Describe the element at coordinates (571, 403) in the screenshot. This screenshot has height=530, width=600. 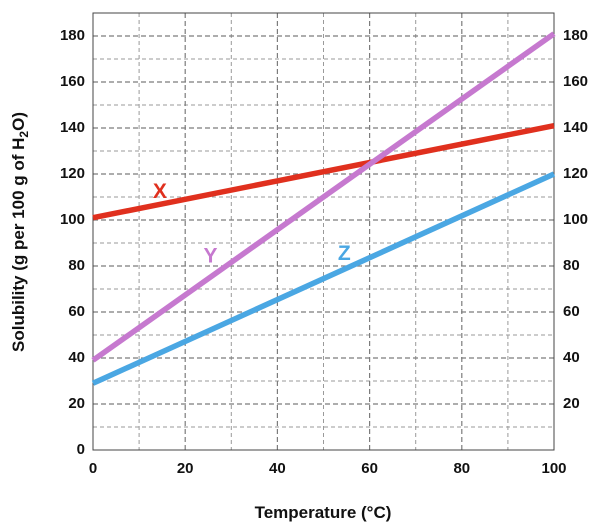
I see `y-tick-label-right: 20` at that location.